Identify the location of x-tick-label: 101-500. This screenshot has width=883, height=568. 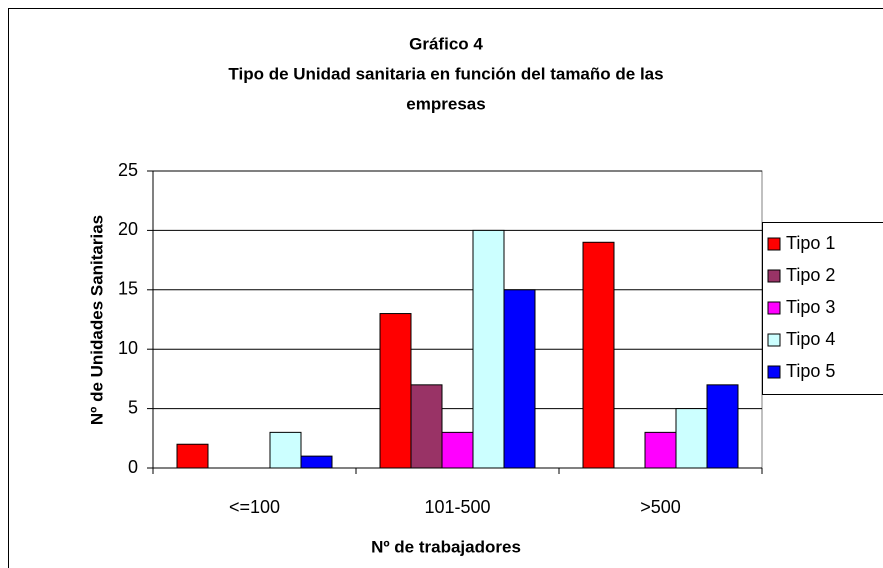
(457, 507).